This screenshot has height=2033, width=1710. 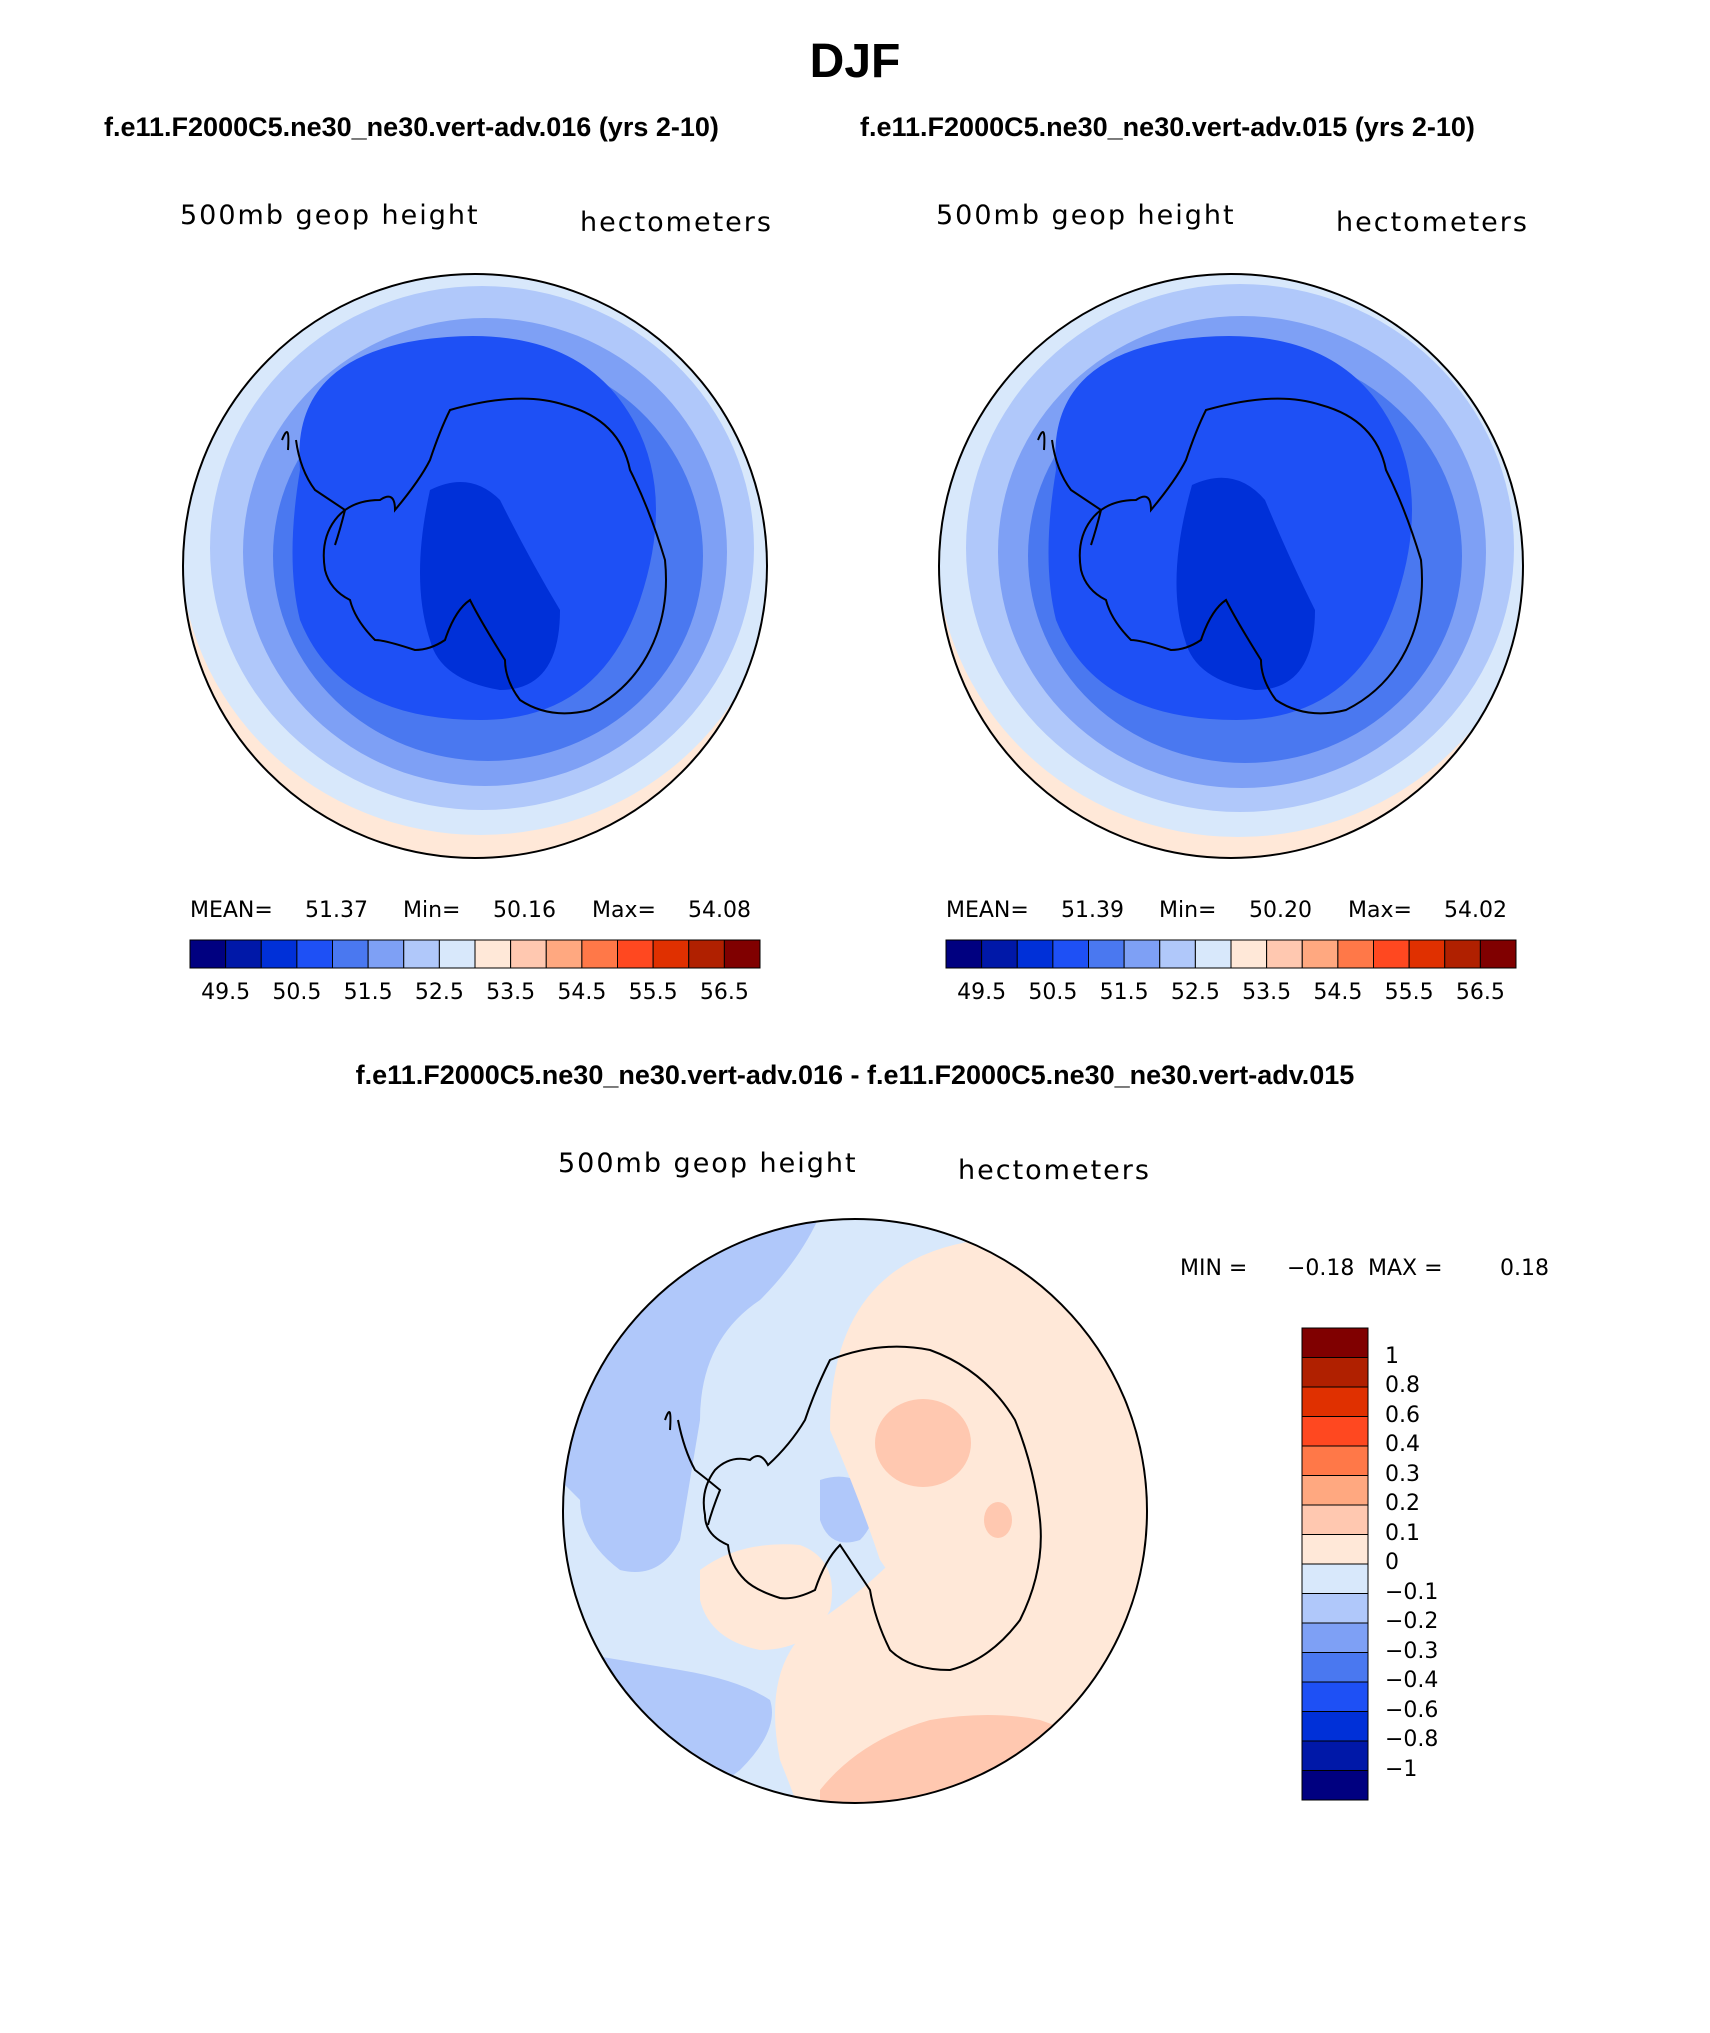 What do you see at coordinates (582, 992) in the screenshot?
I see `panel-1-colorbar-label: 54.5` at bounding box center [582, 992].